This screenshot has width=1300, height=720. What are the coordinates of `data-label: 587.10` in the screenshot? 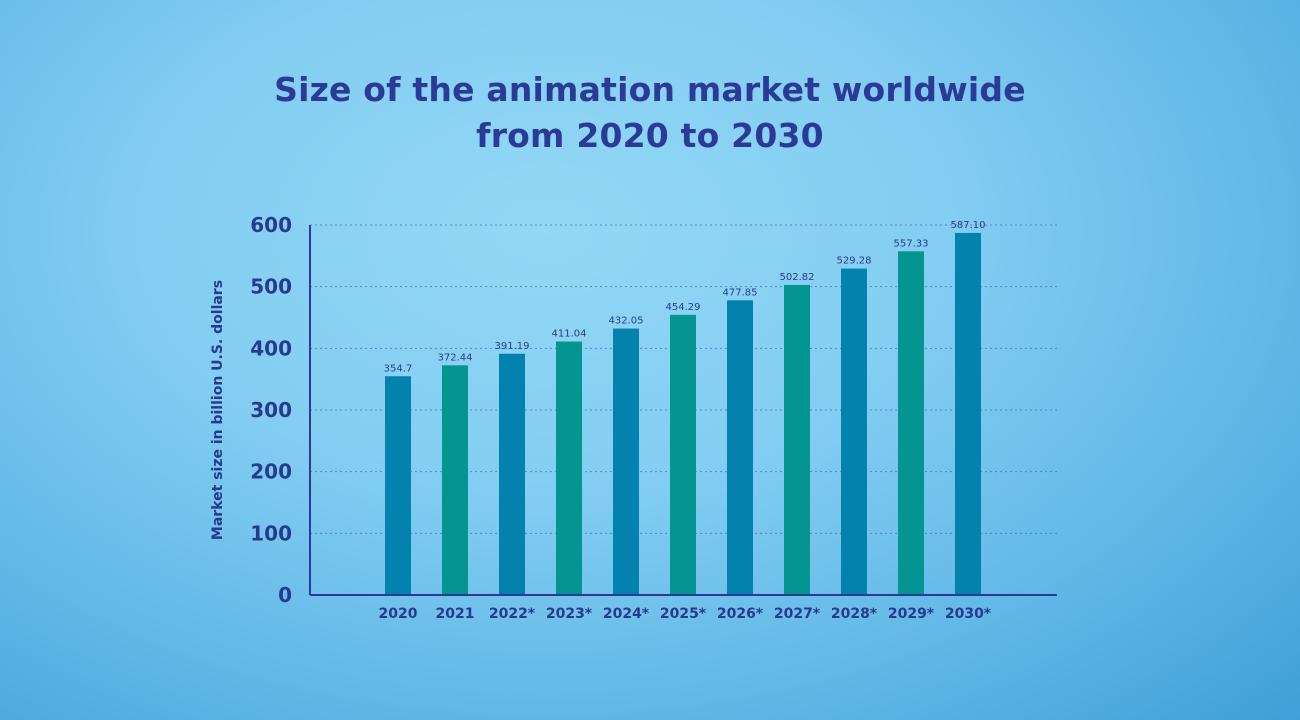 It's located at (968, 225).